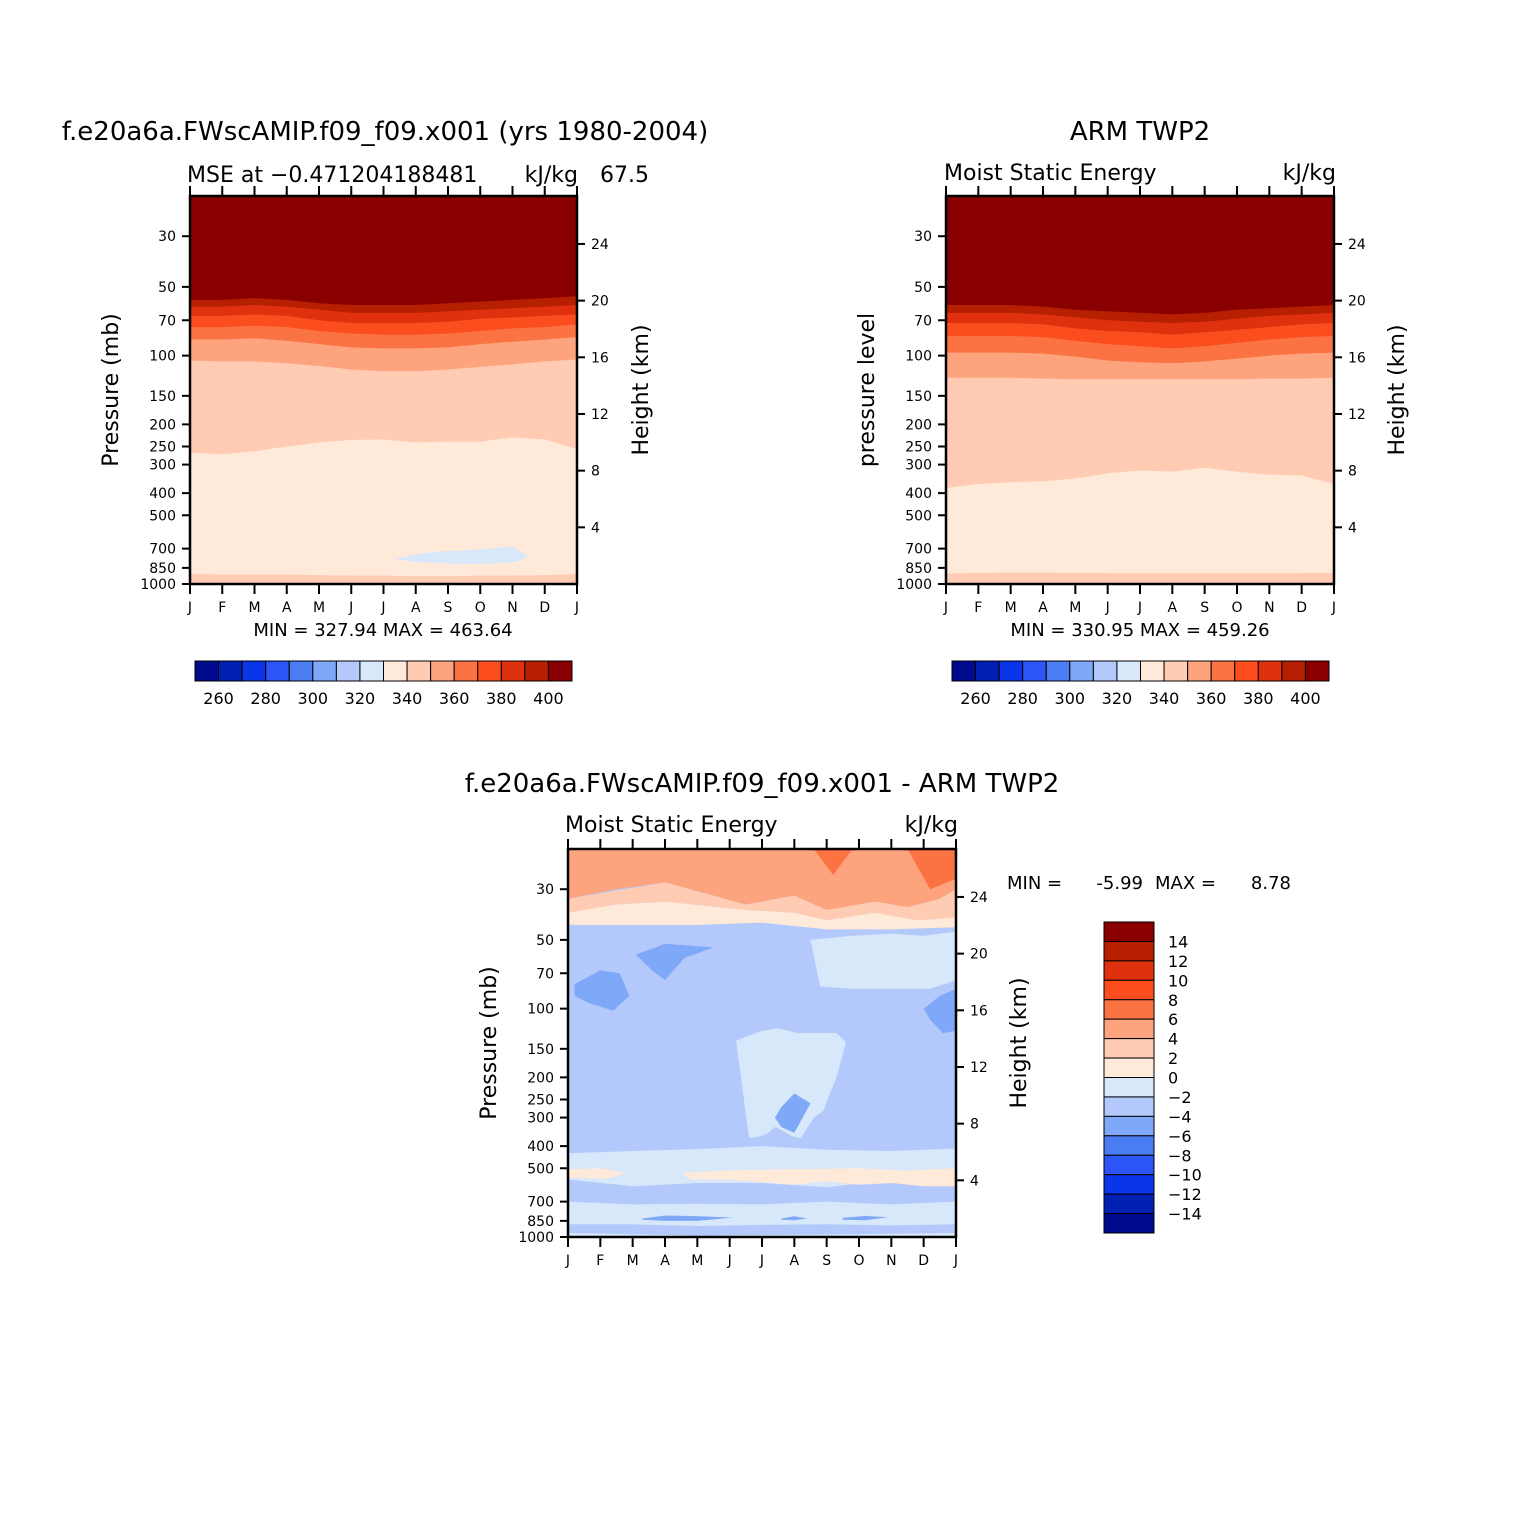  What do you see at coordinates (1022, 698) in the screenshot?
I see `colorbar-tick-label: 280` at bounding box center [1022, 698].